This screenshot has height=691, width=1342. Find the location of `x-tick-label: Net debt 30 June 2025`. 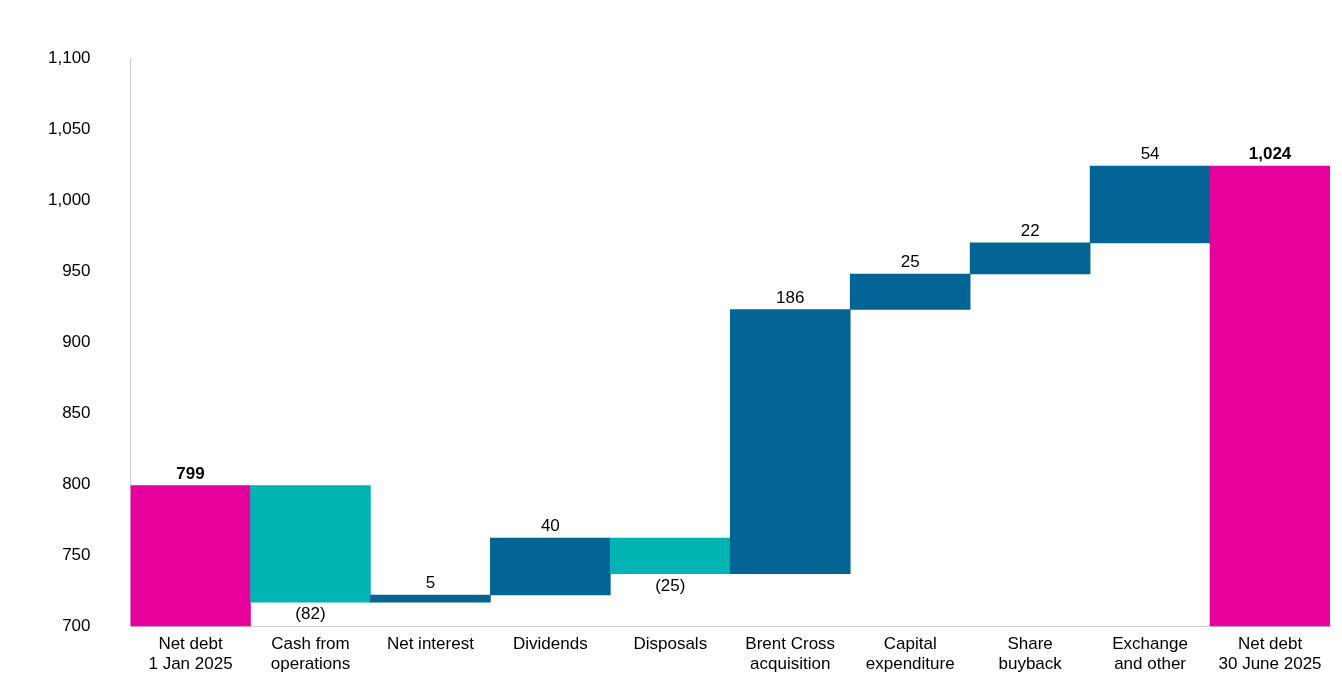

x-tick-label: Net debt 30 June 2025 is located at coordinates (1270, 654).